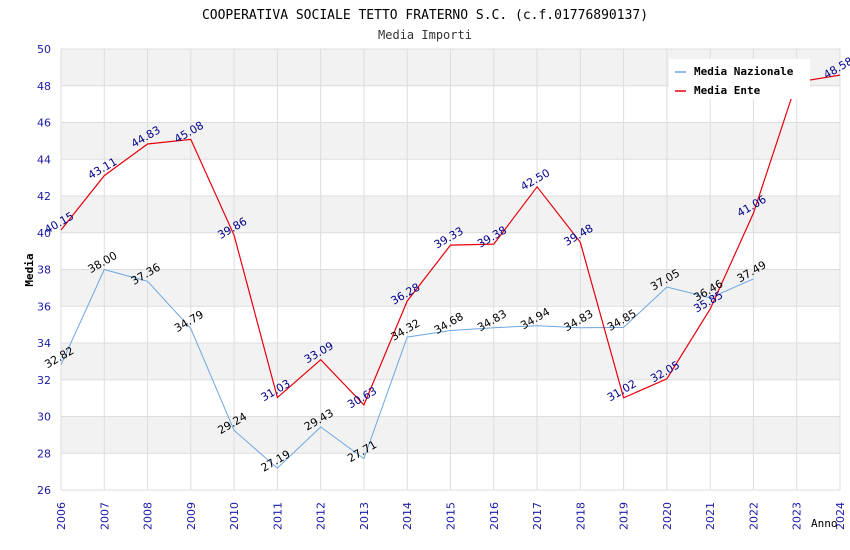 The height and width of the screenshot is (550, 850). I want to click on x-axis-label: Anno, so click(824, 523).